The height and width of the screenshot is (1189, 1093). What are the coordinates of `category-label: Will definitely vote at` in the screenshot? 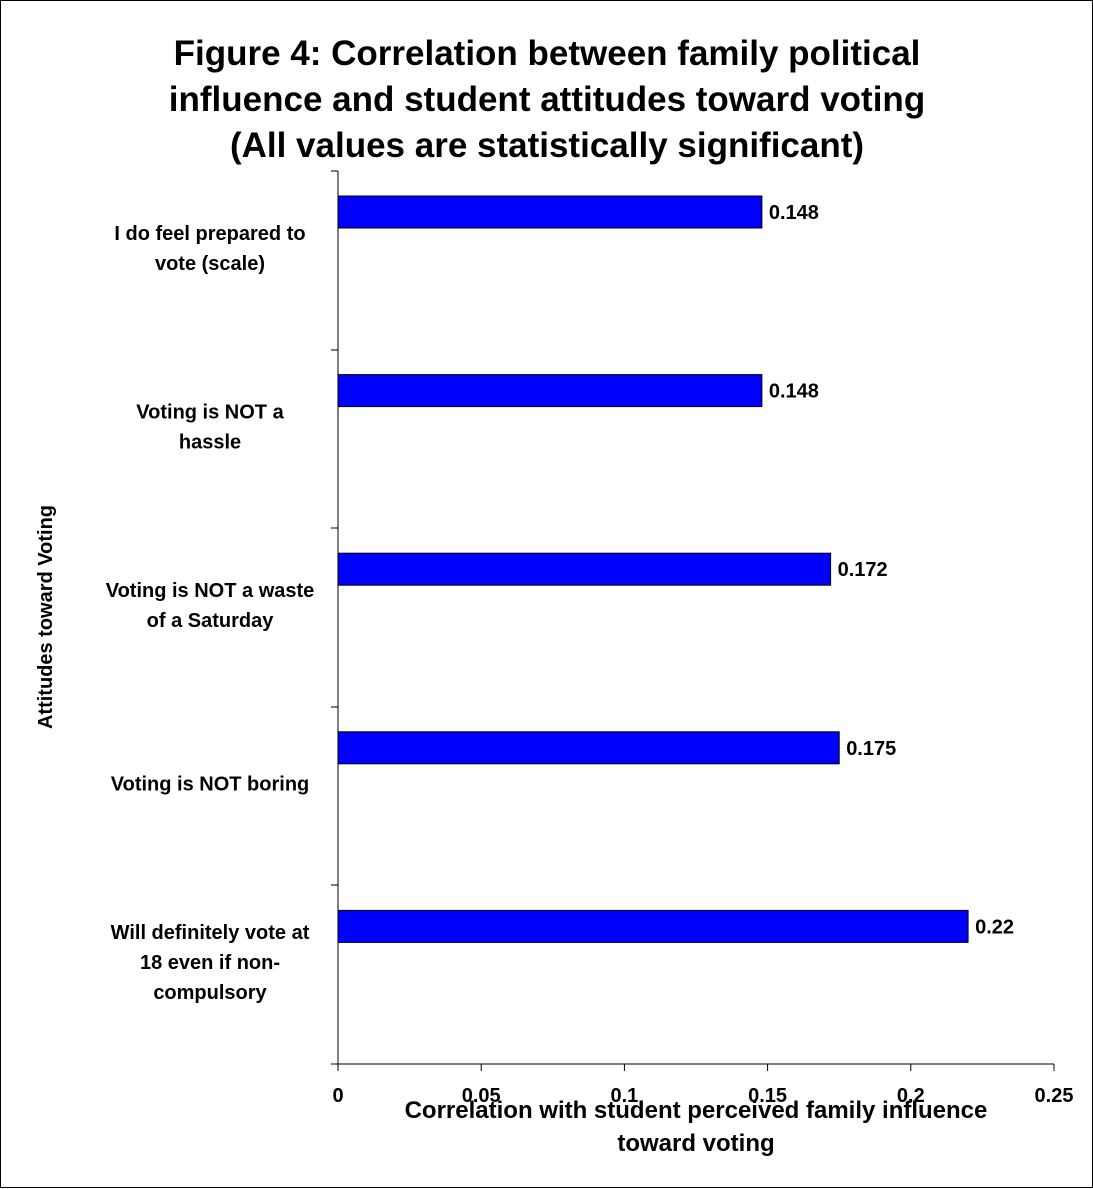 It's located at (210, 933).